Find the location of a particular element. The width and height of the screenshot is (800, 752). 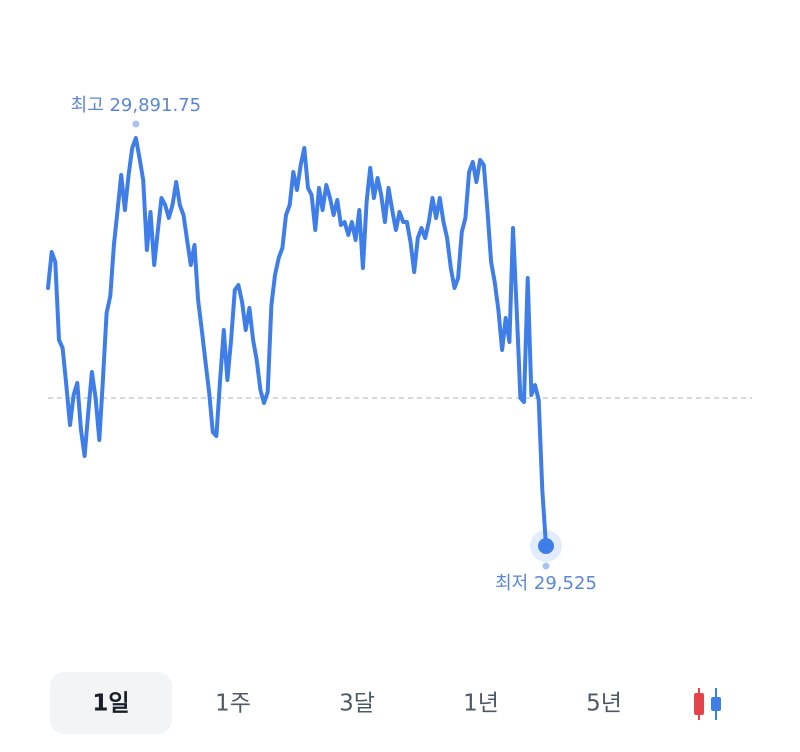

period-label: 3달 is located at coordinates (357, 704).